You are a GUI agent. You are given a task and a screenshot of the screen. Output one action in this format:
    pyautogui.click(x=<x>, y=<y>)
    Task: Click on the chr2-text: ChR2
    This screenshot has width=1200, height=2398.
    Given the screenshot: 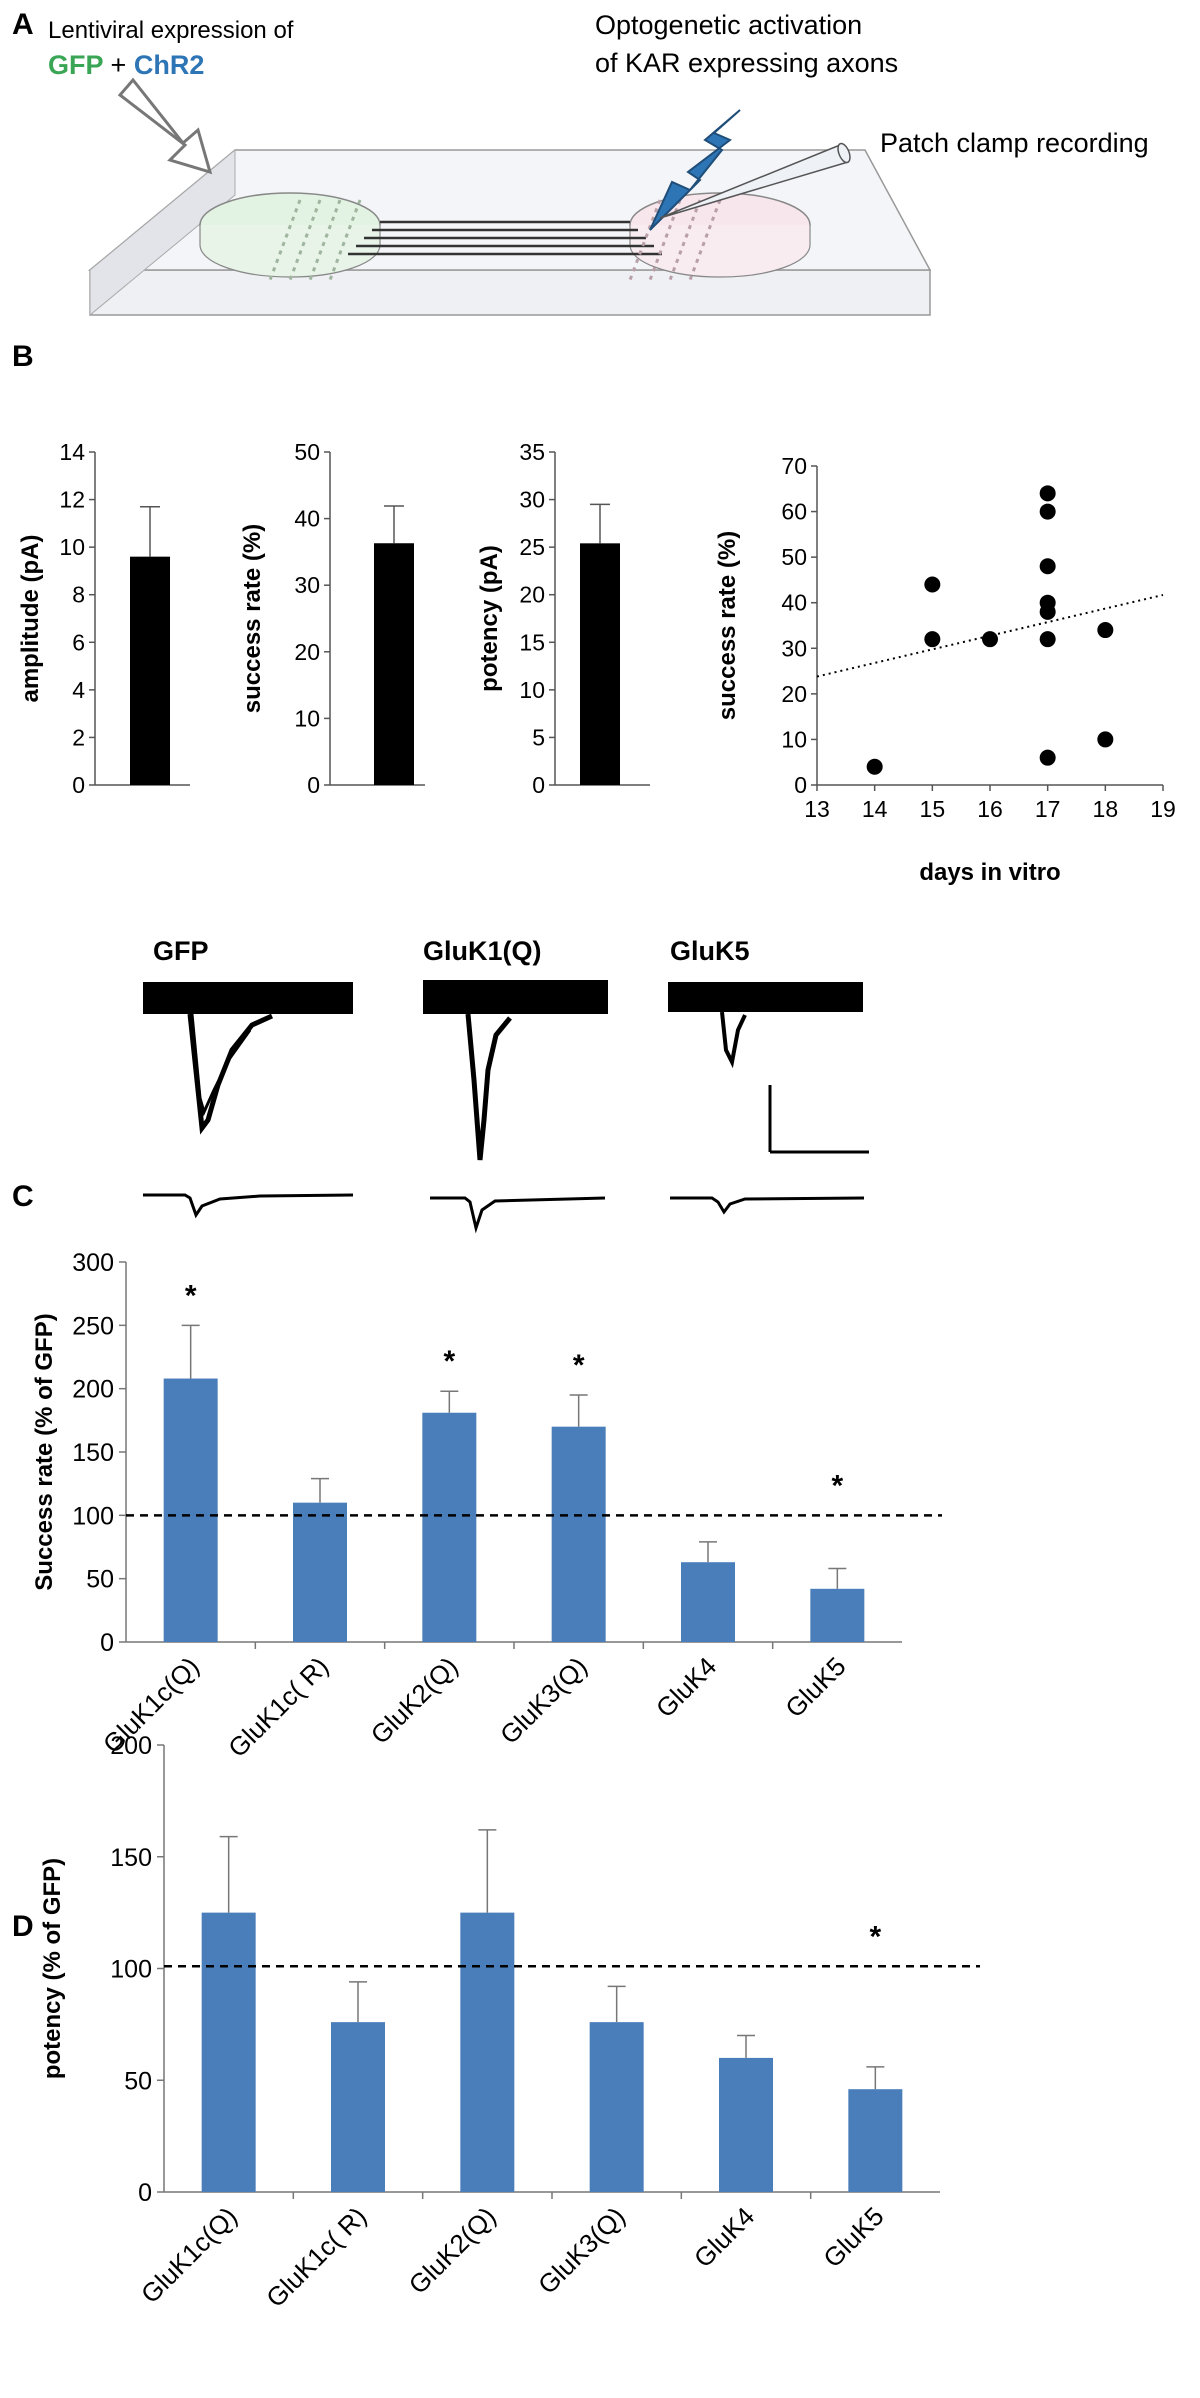 What is the action you would take?
    pyautogui.click(x=169, y=65)
    